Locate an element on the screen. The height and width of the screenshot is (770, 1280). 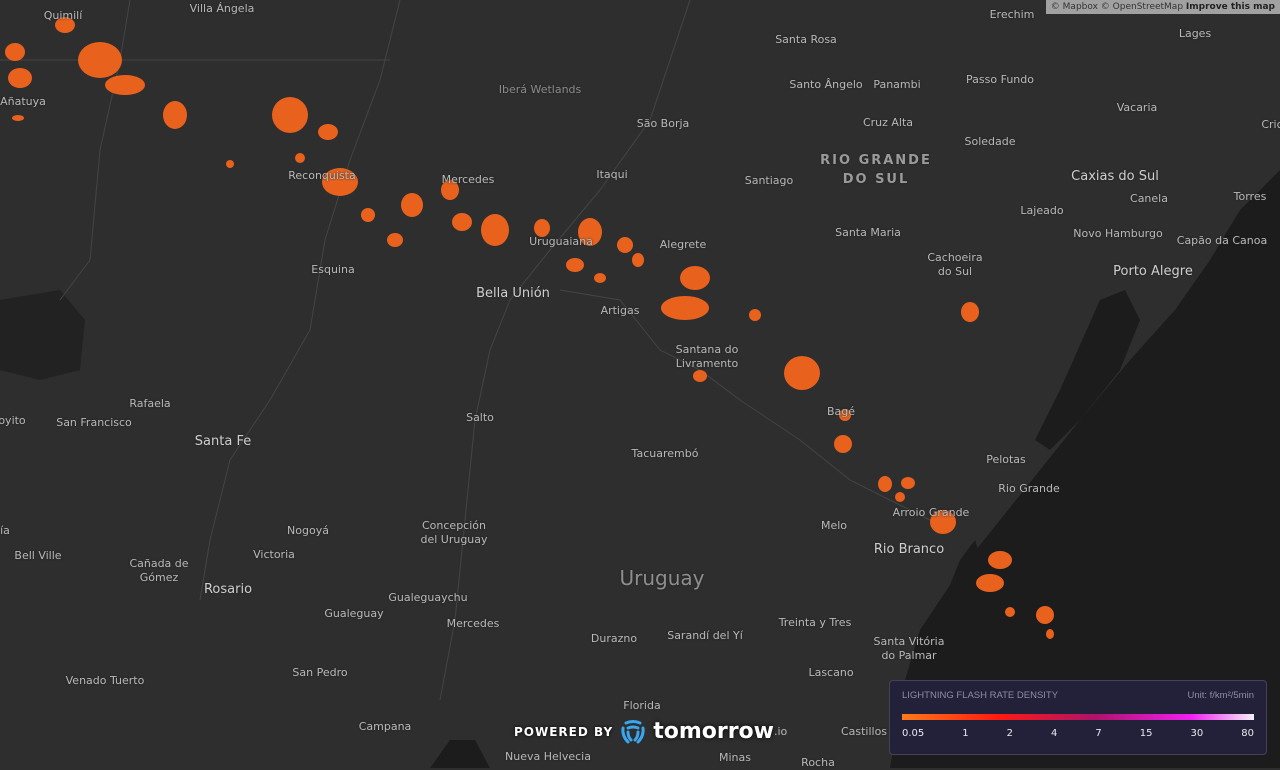
place-label: Pelotas is located at coordinates (1006, 459).